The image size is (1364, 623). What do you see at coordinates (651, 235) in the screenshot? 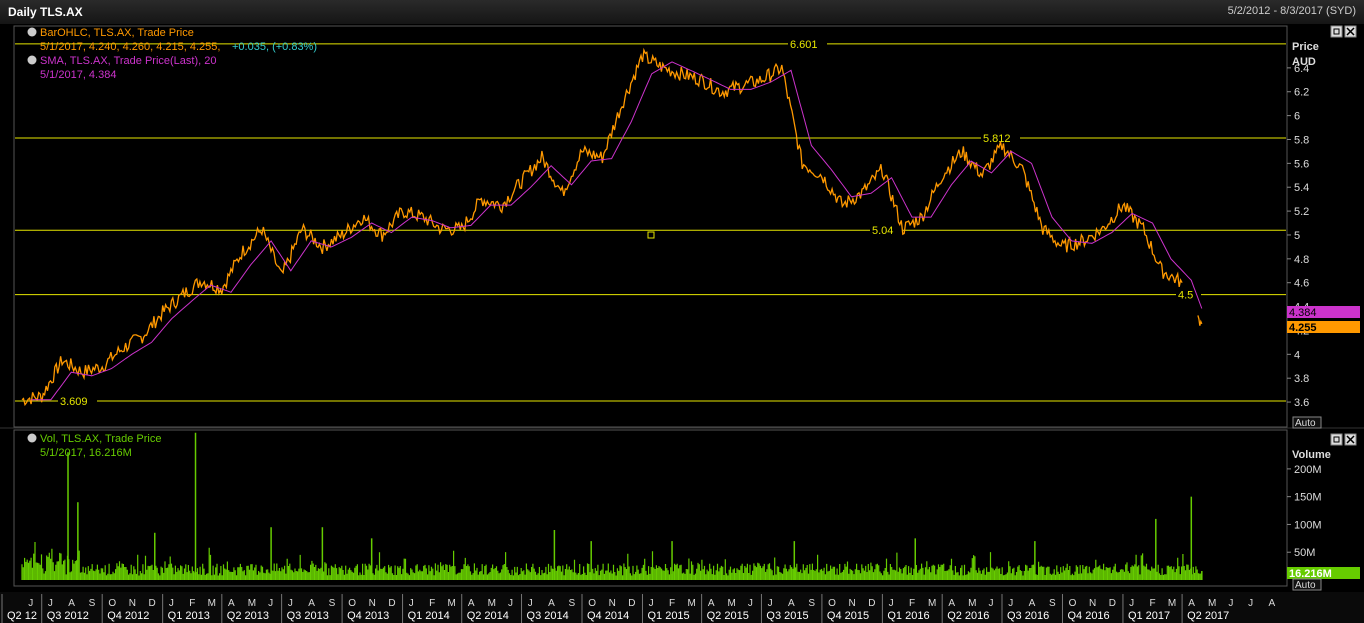
I see `line-handle` at bounding box center [651, 235].